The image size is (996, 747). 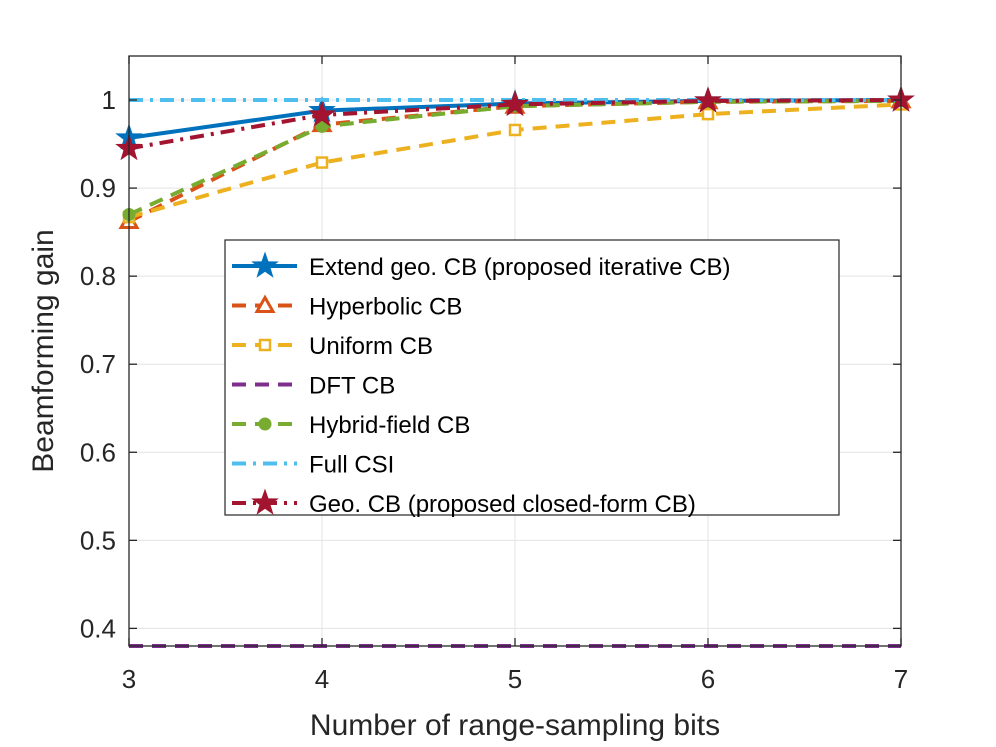 I want to click on legend-label: Uniform CB, so click(x=371, y=346).